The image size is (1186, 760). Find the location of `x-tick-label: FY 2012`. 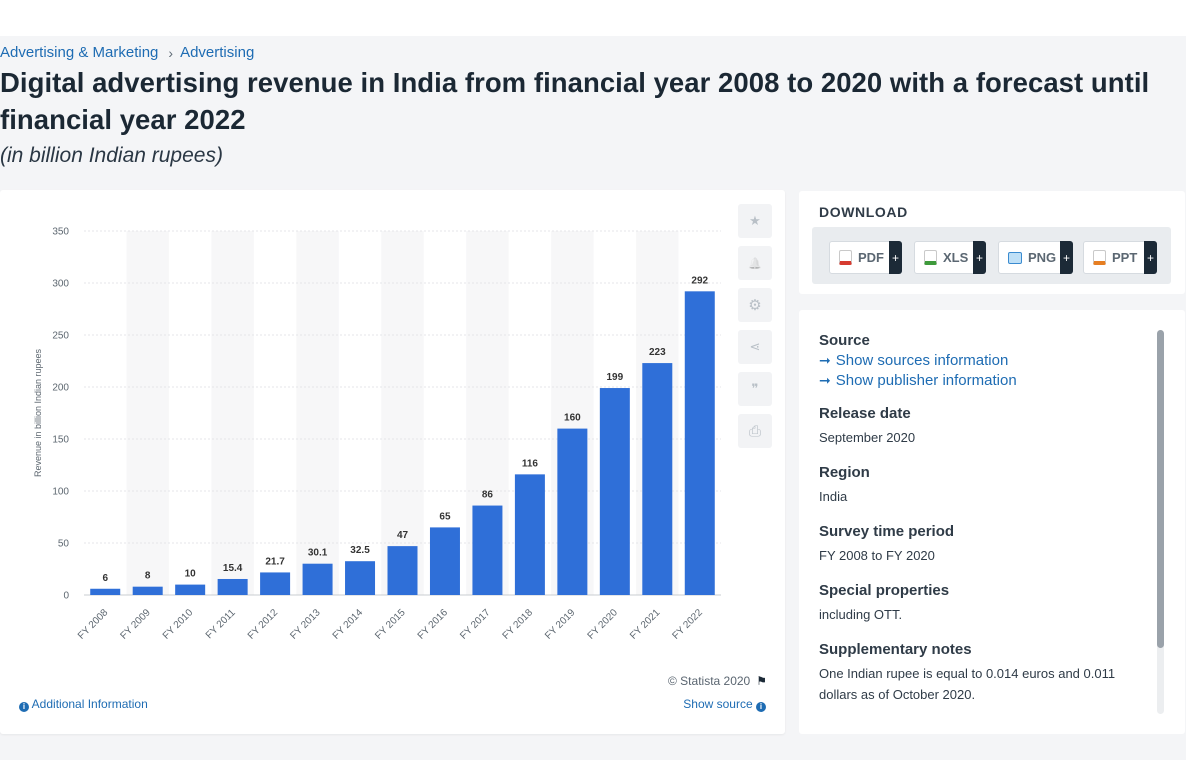

x-tick-label: FY 2012 is located at coordinates (263, 624).